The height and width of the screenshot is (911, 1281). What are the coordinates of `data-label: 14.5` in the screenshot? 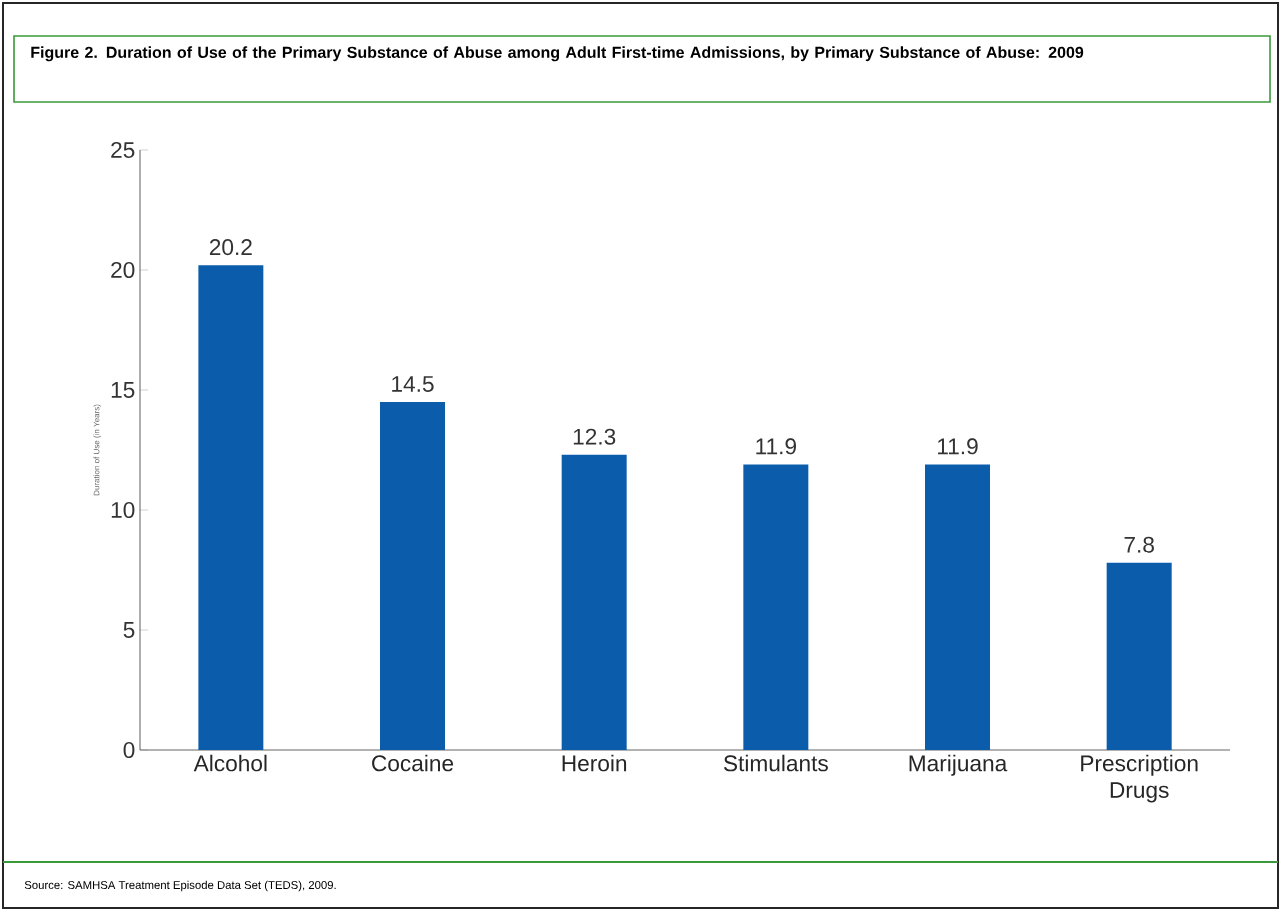 It's located at (413, 384).